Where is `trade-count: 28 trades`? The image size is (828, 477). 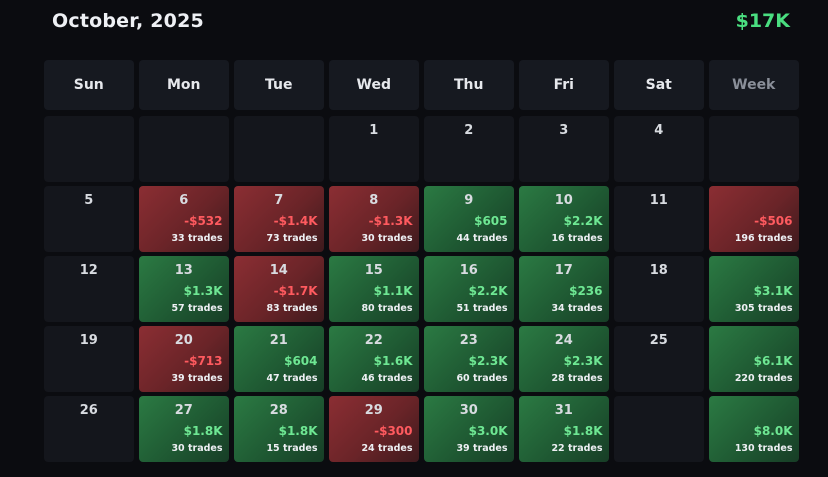
trade-count: 28 trades is located at coordinates (577, 378).